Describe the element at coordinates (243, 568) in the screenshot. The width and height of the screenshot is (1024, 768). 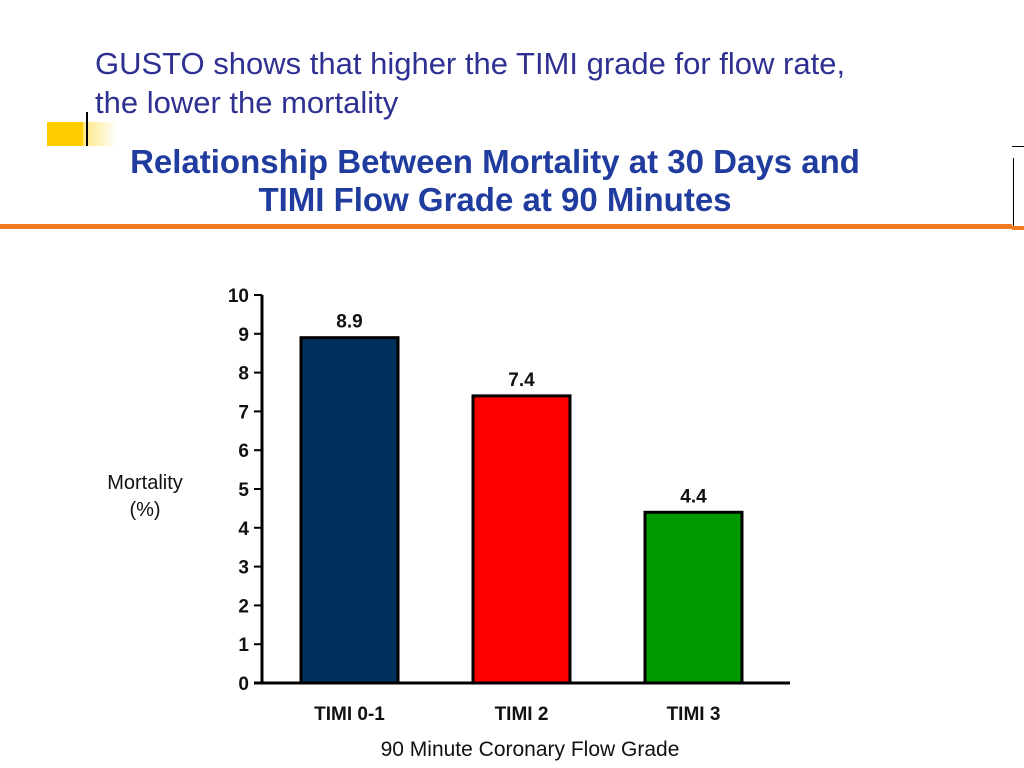
I see `y-tick-label: 3` at that location.